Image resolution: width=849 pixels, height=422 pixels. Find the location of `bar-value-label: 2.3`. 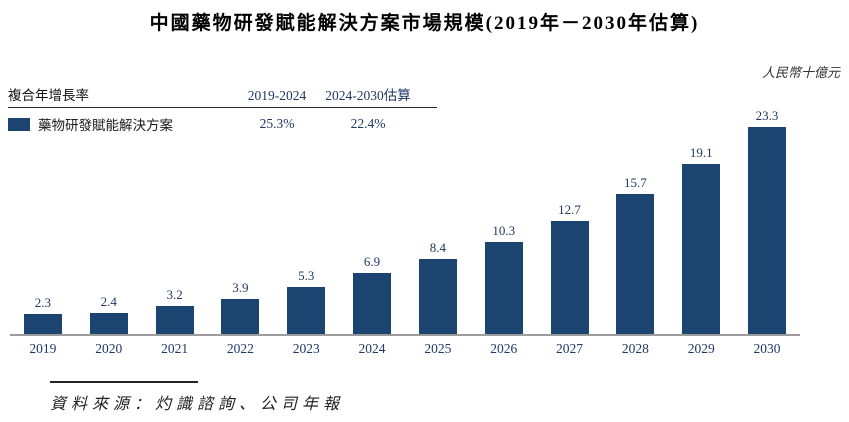

bar-value-label: 2.3 is located at coordinates (43, 302).